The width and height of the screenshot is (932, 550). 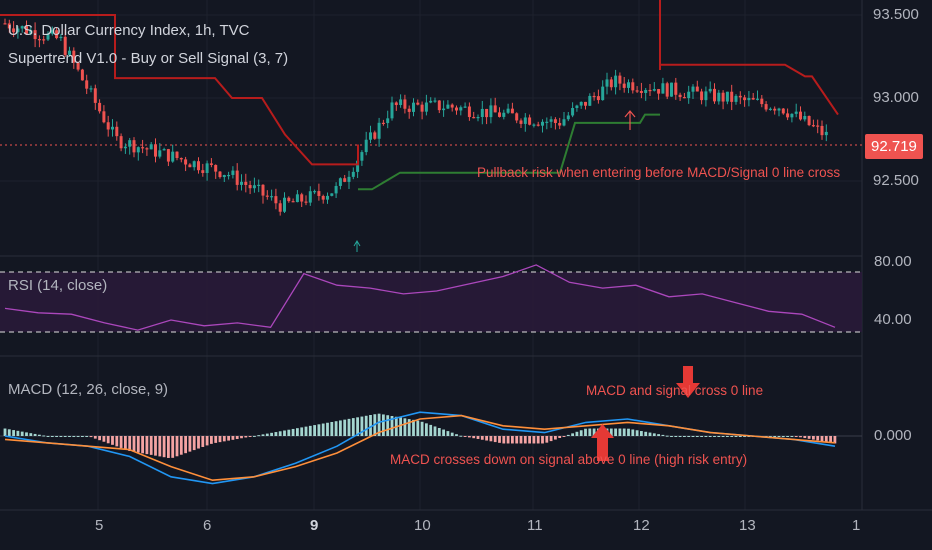 I want to click on time-tick-label: 9, so click(x=314, y=525).